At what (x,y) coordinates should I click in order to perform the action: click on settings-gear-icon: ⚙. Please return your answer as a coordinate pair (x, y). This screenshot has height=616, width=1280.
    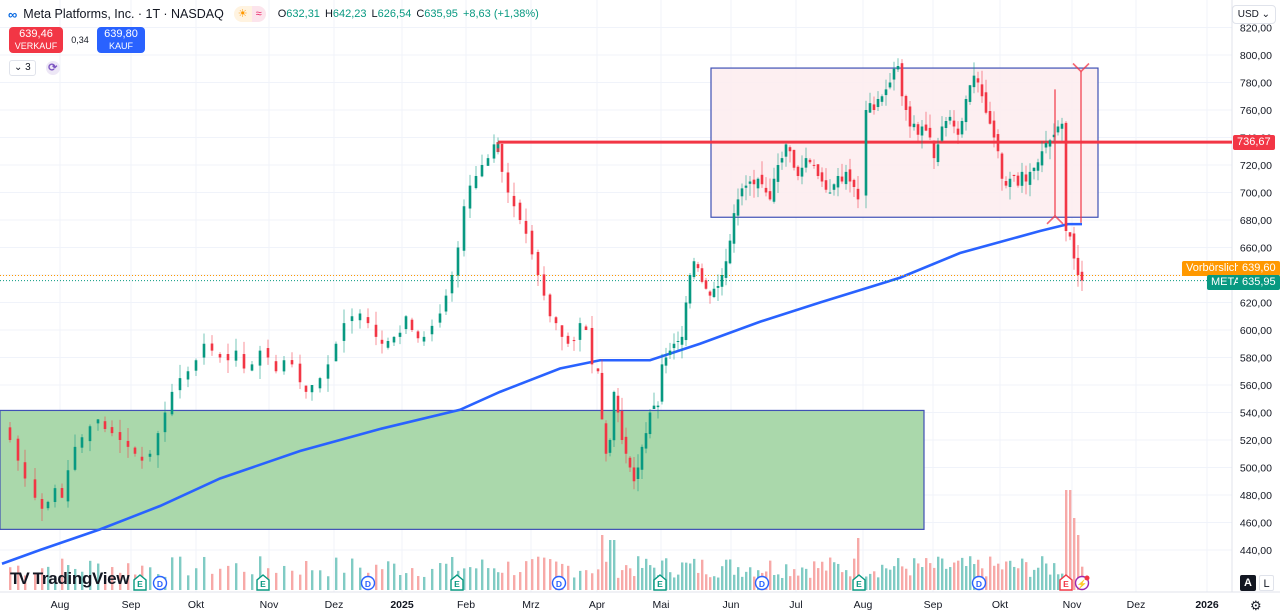
    Looking at the image, I should click on (1256, 605).